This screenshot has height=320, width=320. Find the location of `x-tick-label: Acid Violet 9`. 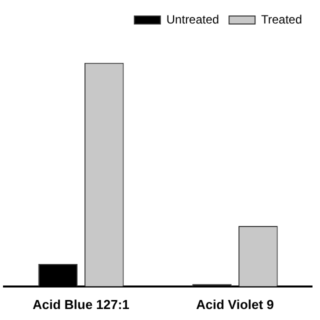

x-tick-label: Acid Violet 9 is located at coordinates (235, 304).